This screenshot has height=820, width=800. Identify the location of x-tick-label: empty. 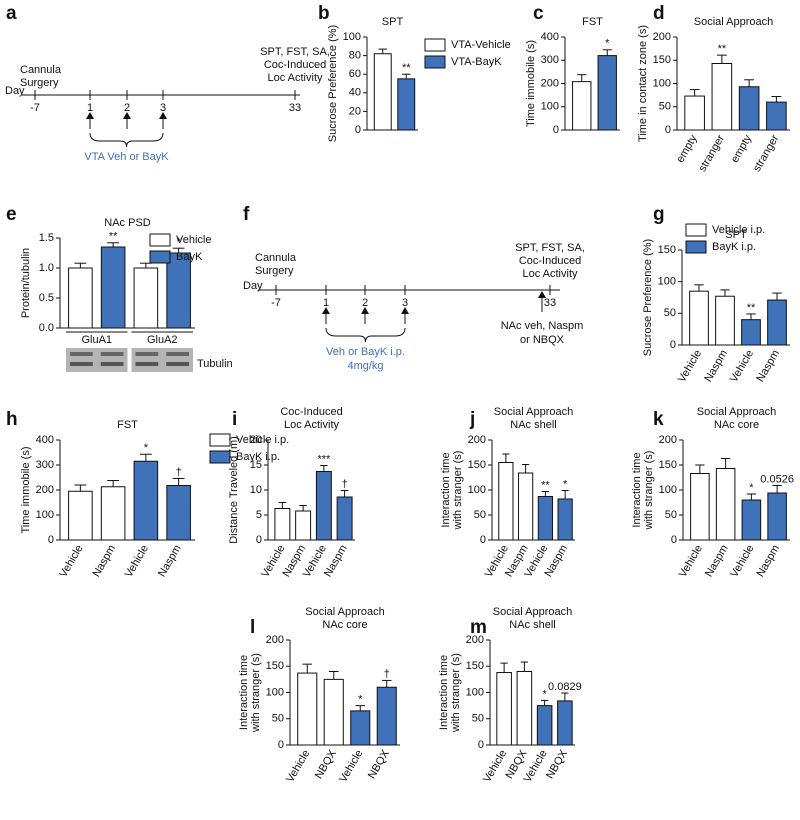
(742, 149).